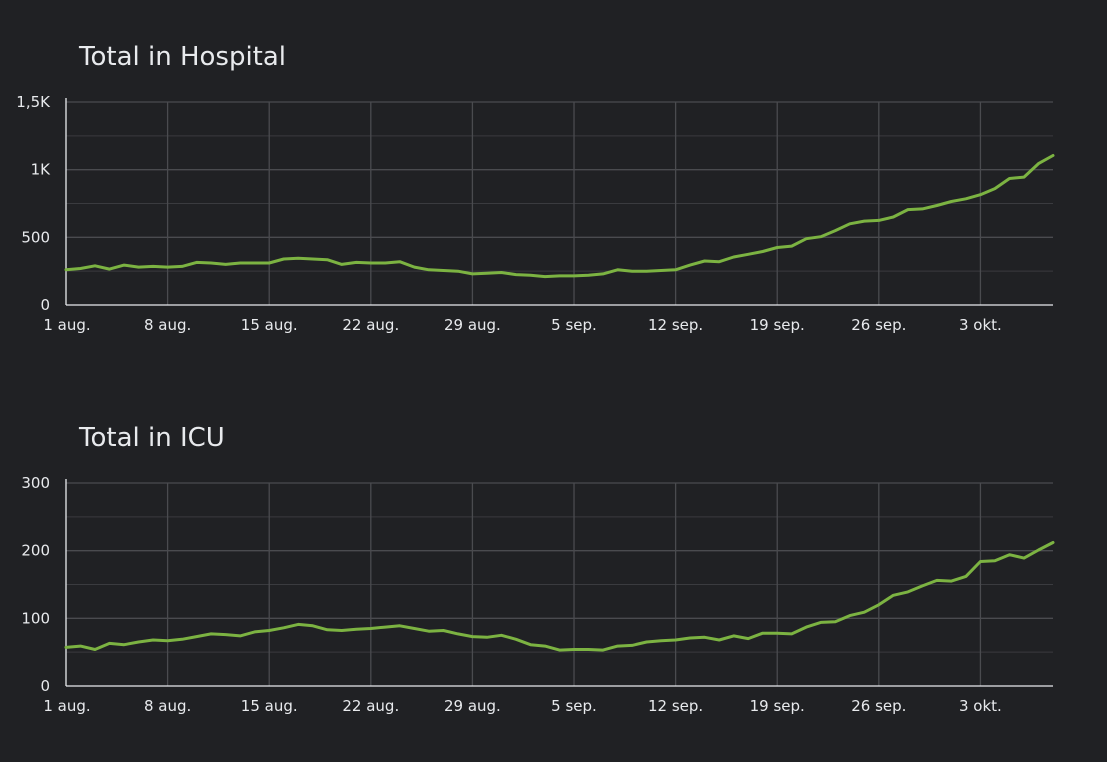  What do you see at coordinates (35, 551) in the screenshot?
I see `y-tick-label: 200` at bounding box center [35, 551].